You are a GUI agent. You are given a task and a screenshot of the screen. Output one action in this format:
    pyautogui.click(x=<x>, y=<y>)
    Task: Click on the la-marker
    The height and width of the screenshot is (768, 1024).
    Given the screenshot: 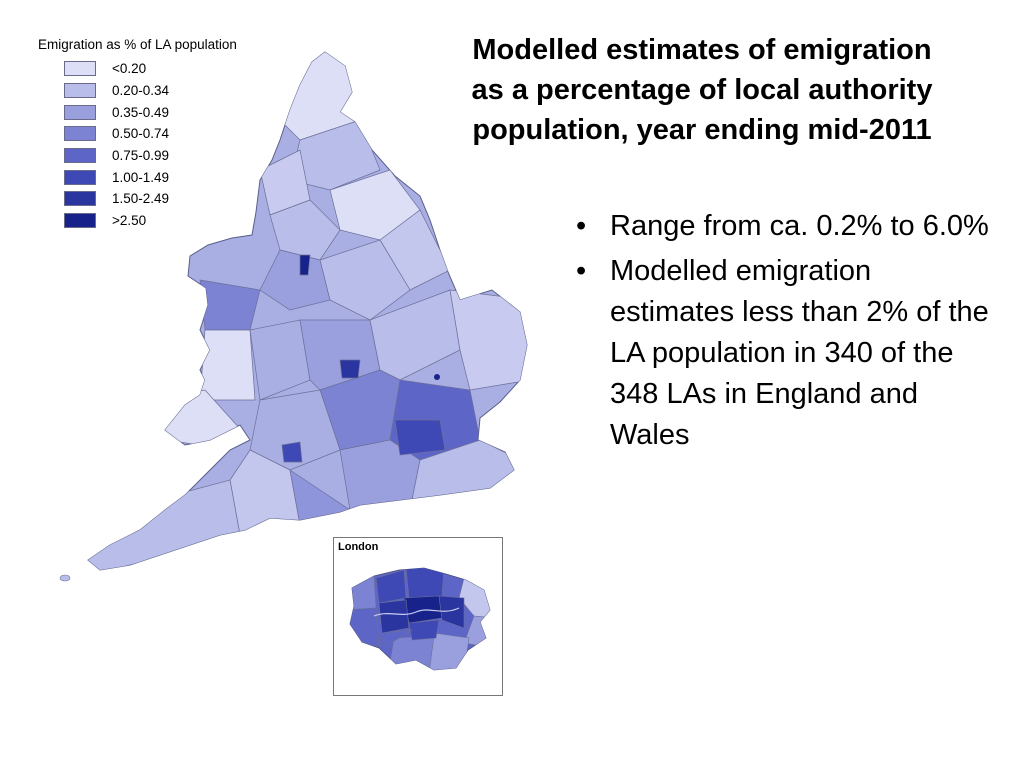 What is the action you would take?
    pyautogui.click(x=437, y=377)
    